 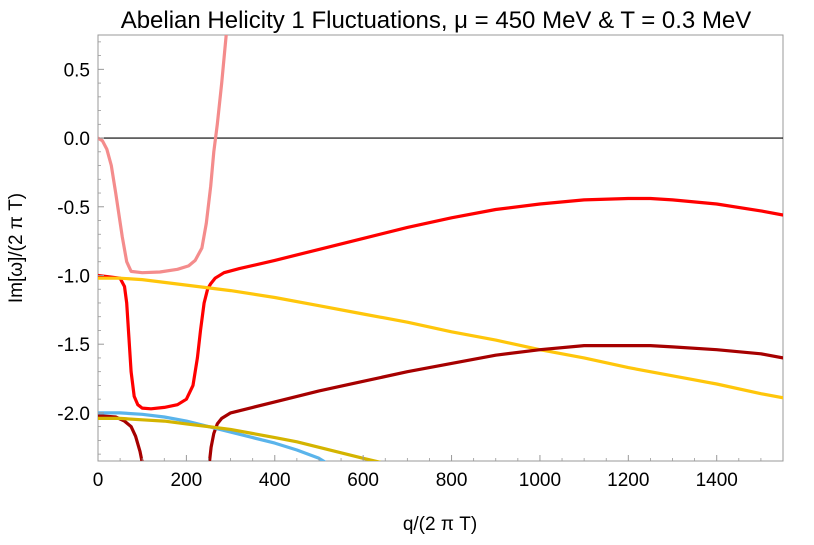 I want to click on x-tick-label: 0, so click(x=98, y=480).